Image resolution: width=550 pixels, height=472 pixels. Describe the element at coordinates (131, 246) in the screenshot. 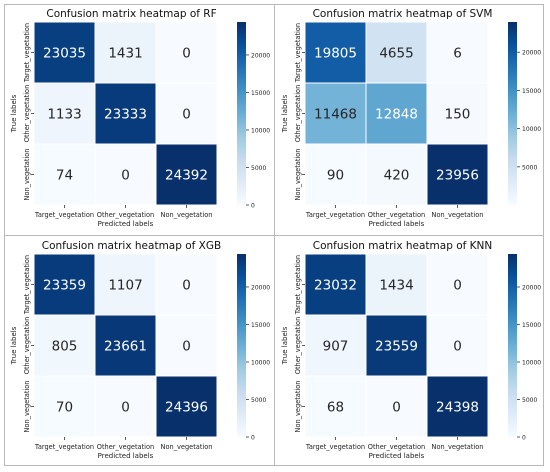

I see `chart-title: Confusion matrix heatmap of XGB` at that location.